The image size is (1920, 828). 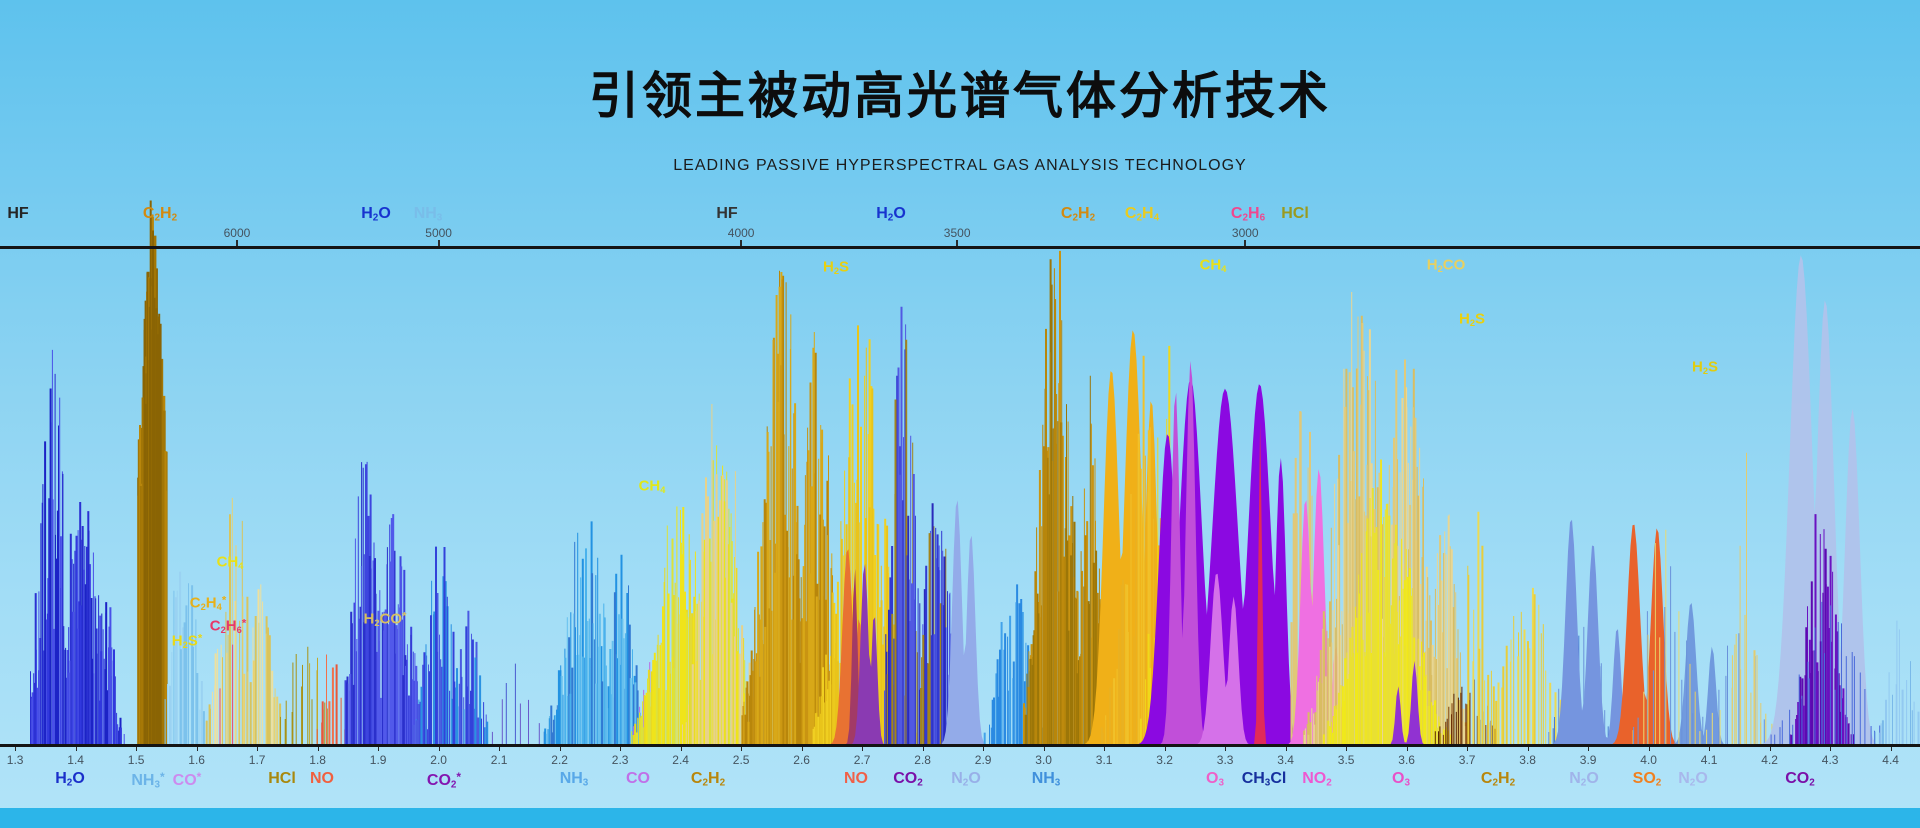 What do you see at coordinates (385, 619) in the screenshot?
I see `annotation-label: H2CO*` at bounding box center [385, 619].